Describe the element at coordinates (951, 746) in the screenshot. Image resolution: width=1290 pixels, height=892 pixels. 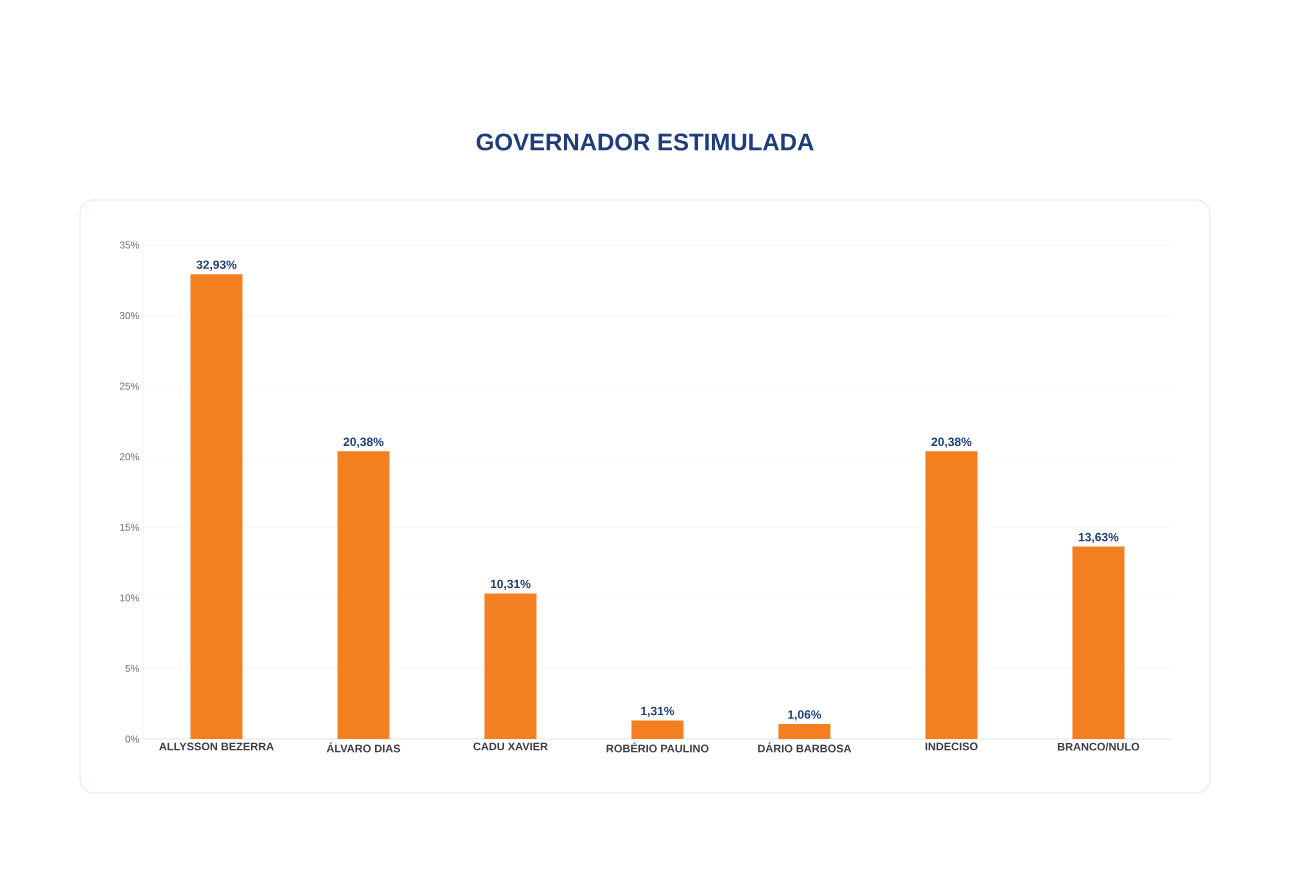
I see `x-tick-label: INDECISO` at that location.